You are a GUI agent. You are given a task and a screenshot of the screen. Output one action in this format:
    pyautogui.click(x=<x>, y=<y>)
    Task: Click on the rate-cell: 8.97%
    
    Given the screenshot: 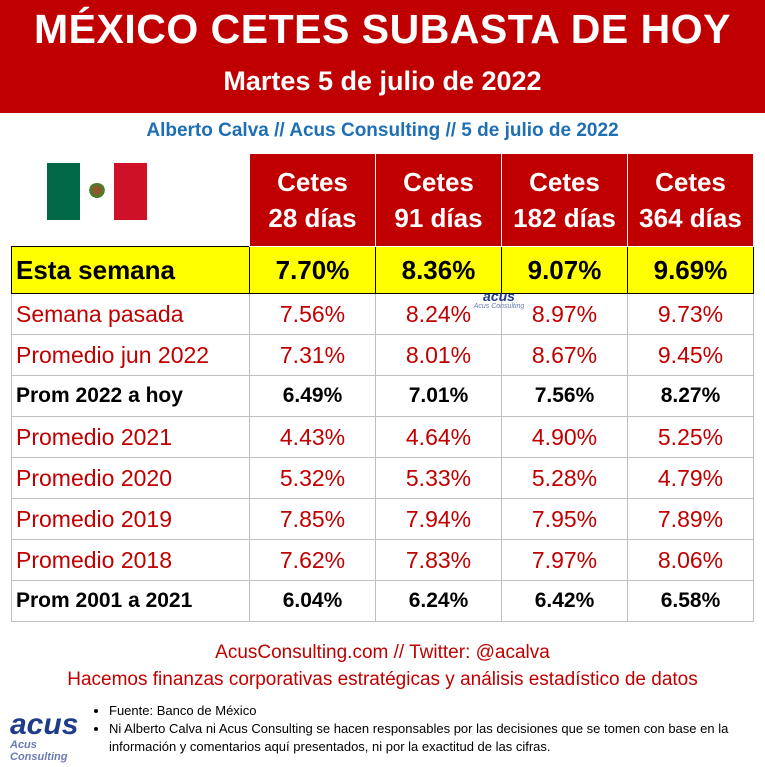 What is the action you would take?
    pyautogui.click(x=564, y=314)
    